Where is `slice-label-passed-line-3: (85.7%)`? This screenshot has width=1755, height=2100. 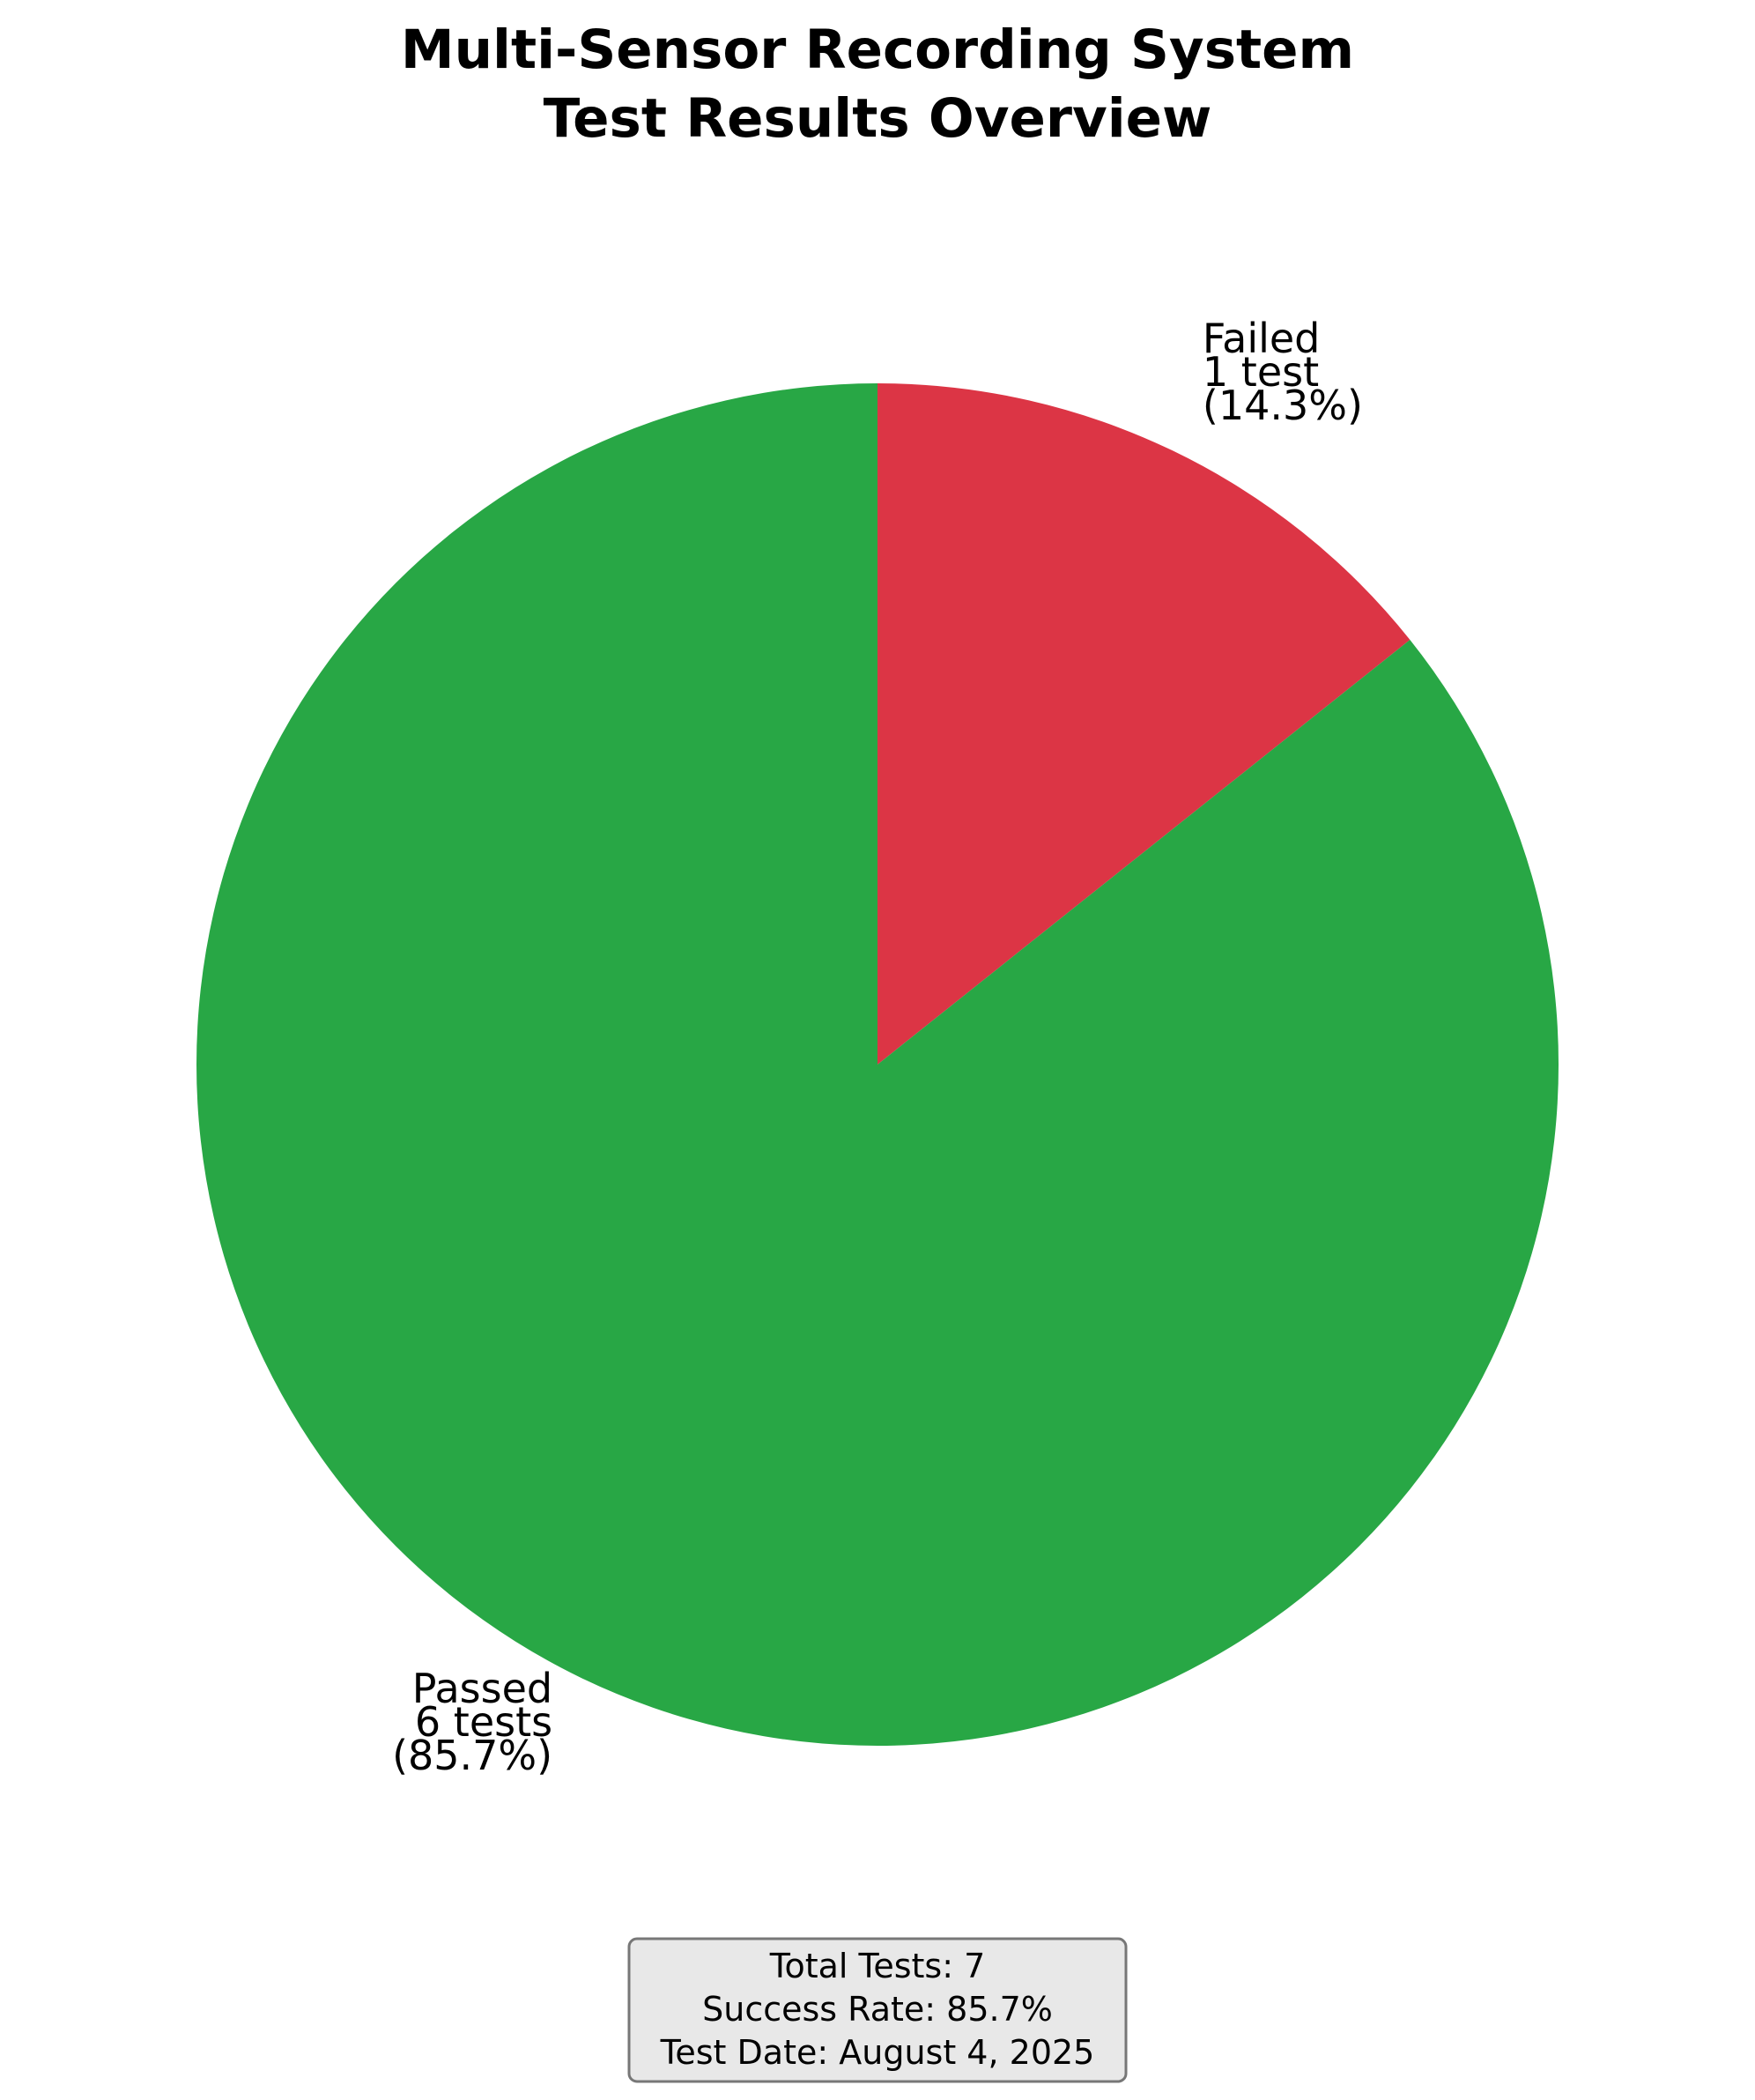 slice-label-passed-line-3: (85.7%) is located at coordinates (472, 1755).